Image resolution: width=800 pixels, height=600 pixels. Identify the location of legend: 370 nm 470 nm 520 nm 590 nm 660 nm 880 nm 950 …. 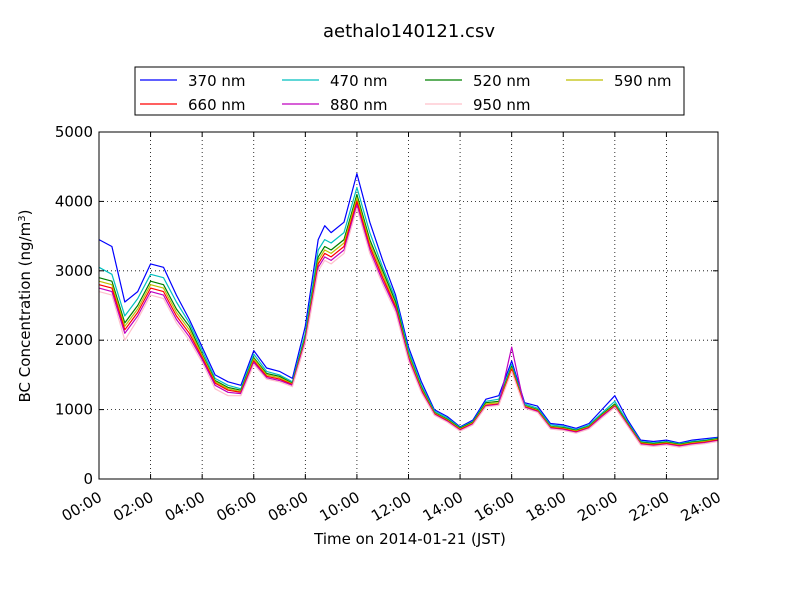
(409, 91).